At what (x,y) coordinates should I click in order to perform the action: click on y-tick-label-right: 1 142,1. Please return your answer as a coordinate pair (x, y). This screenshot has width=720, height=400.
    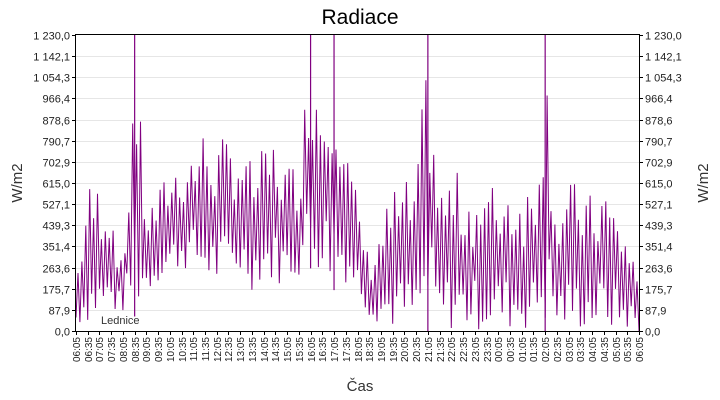
    Looking at the image, I should click on (663, 58).